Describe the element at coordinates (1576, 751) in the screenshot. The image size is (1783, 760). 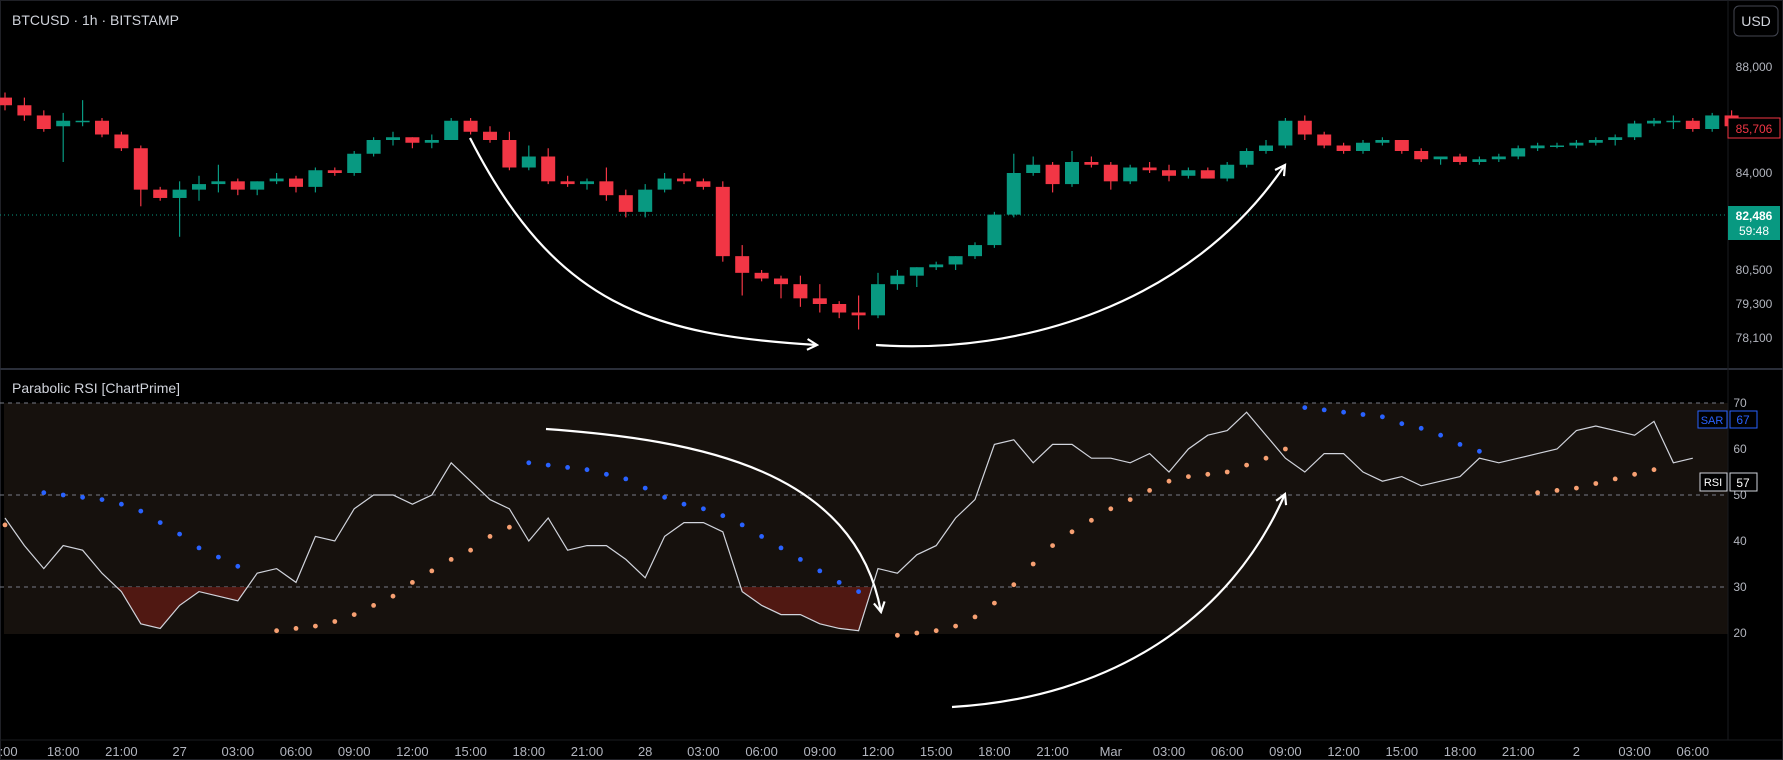
I see `time-tick: 2` at that location.